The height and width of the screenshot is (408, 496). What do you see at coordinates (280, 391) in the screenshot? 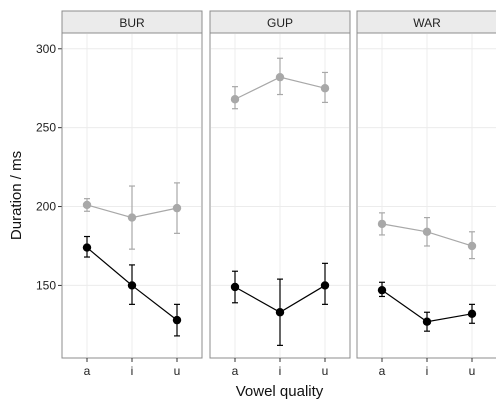
I see `x-axis-label: Vowel quality` at bounding box center [280, 391].